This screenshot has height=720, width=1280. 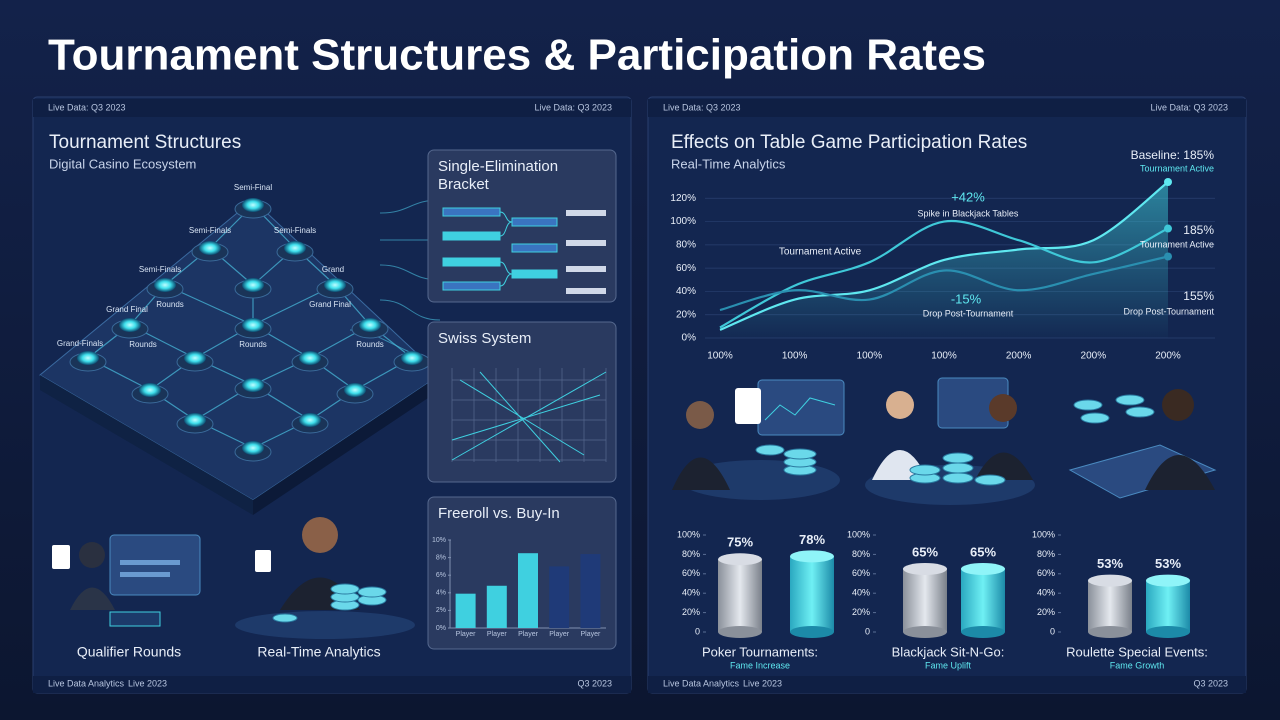 What do you see at coordinates (524, 250) in the screenshot?
I see `bracket` at bounding box center [524, 250].